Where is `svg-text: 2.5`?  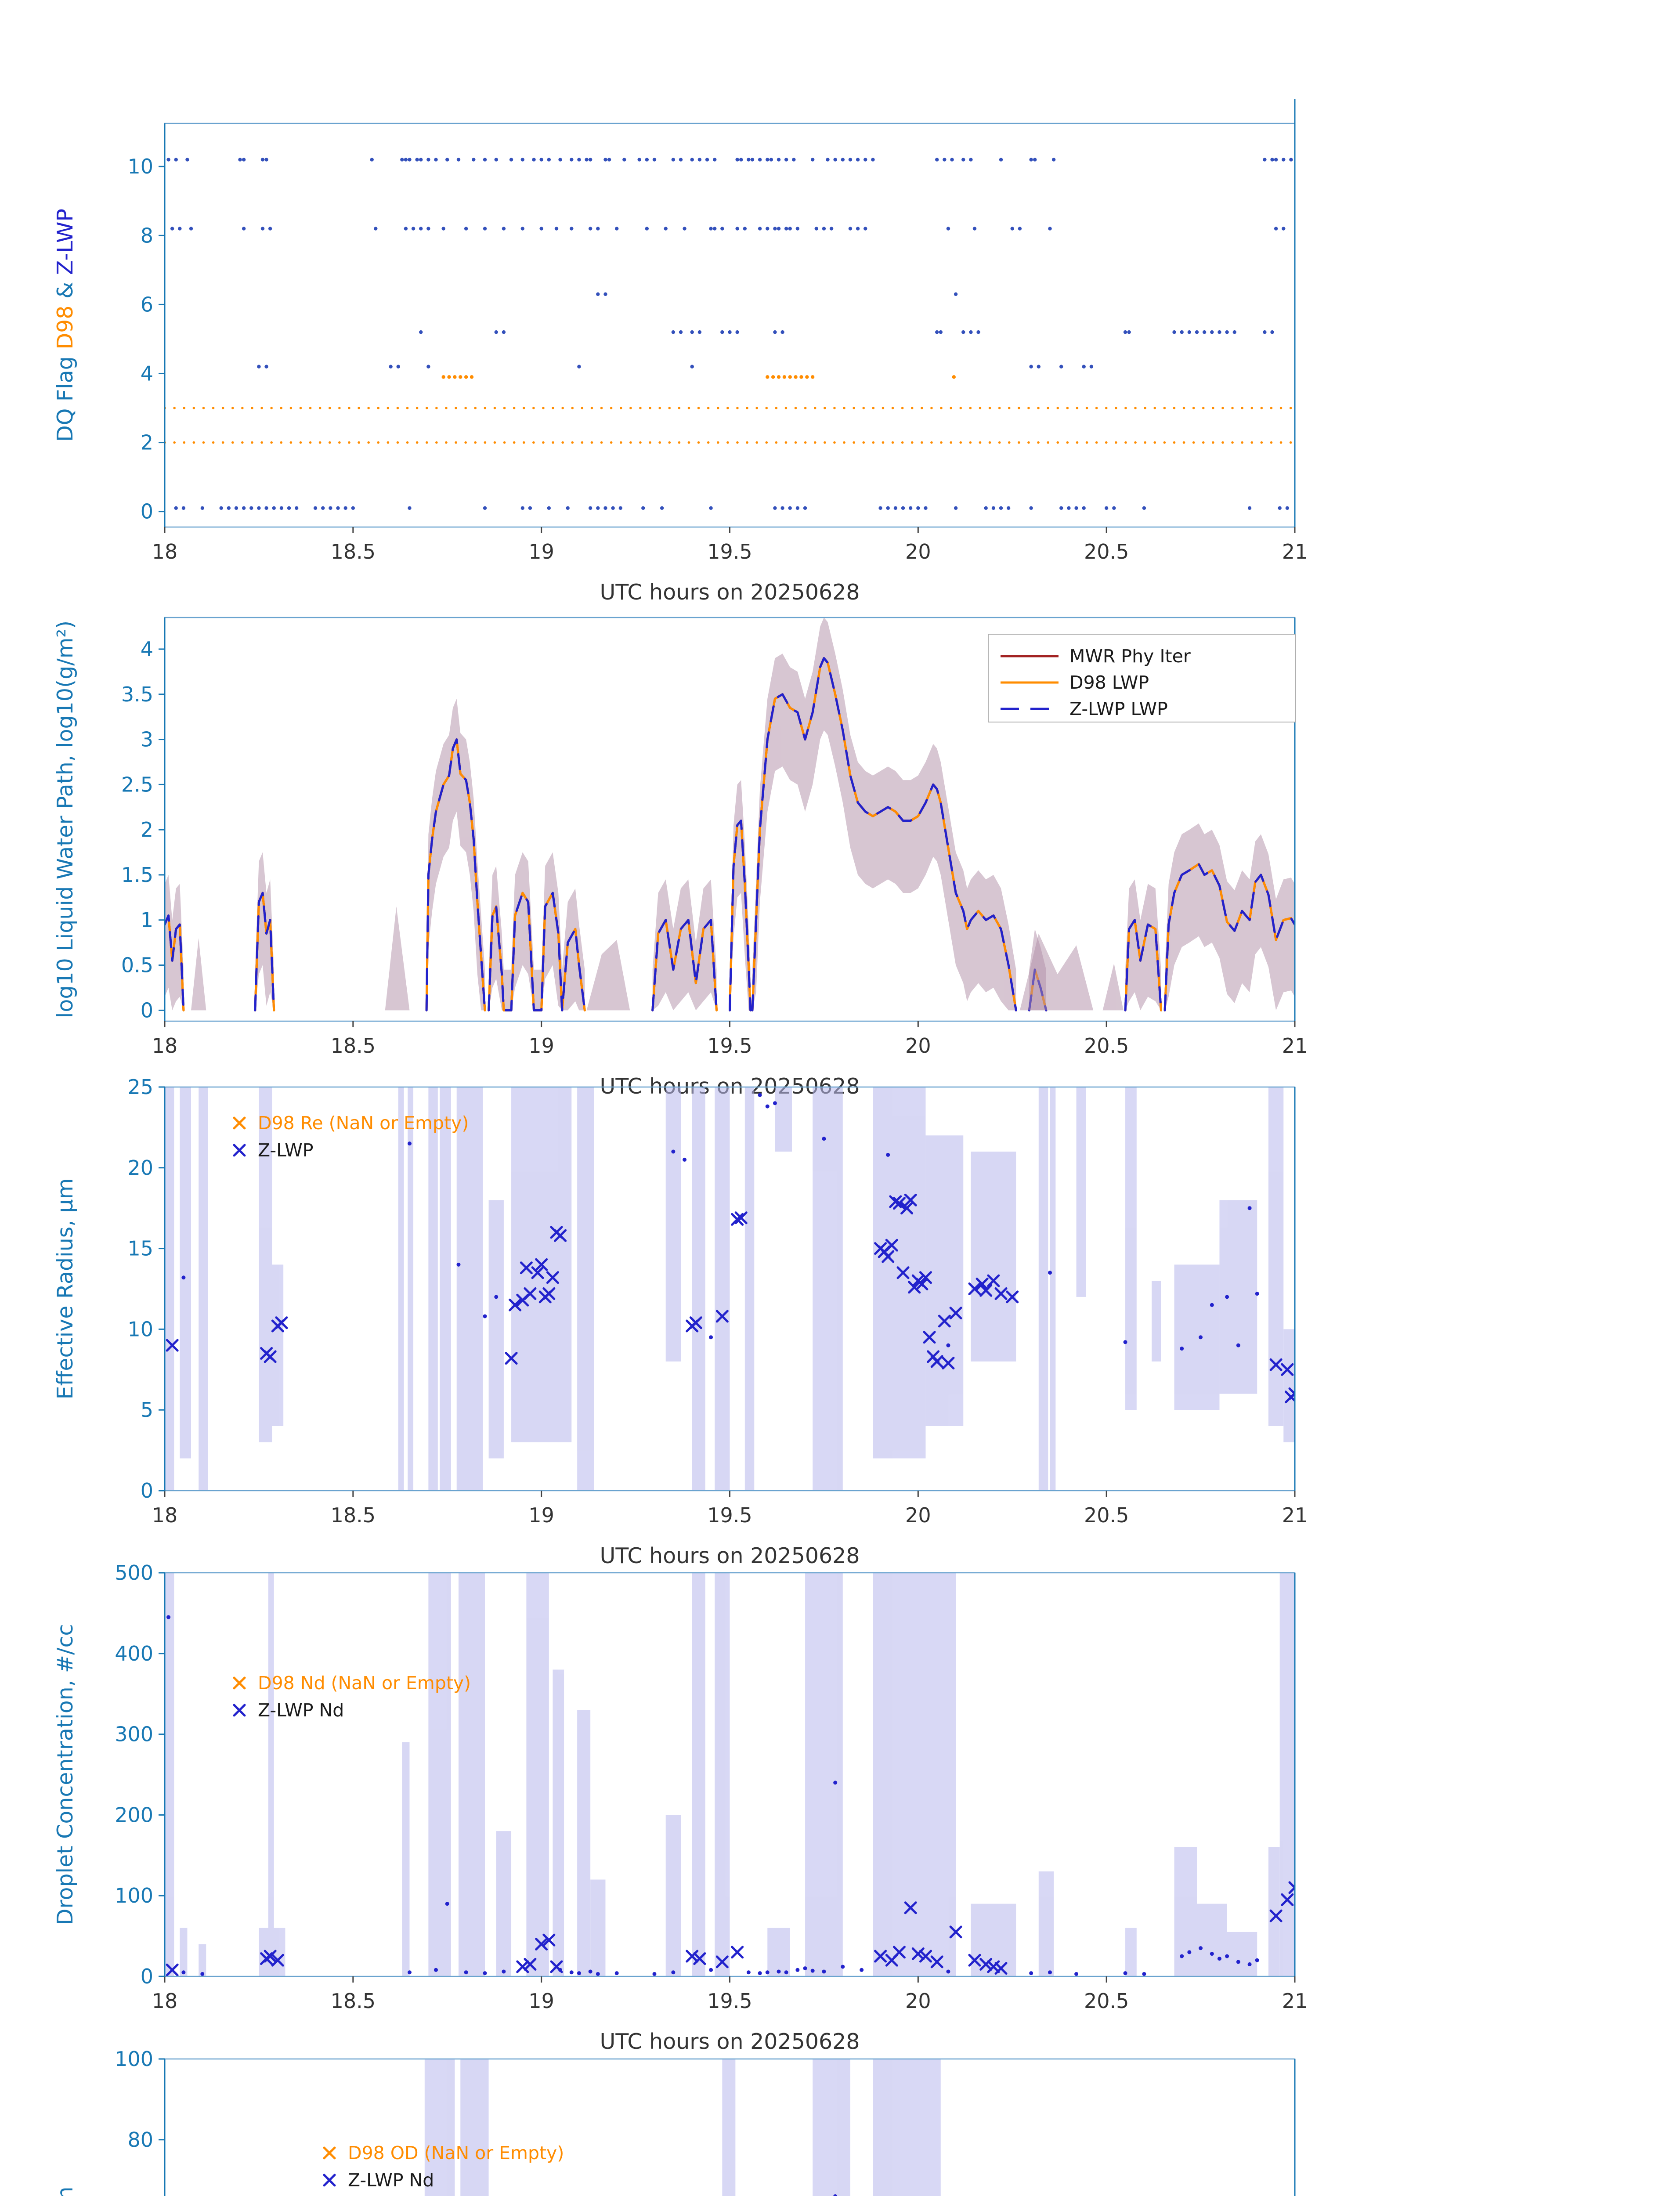
svg-text: 2.5 is located at coordinates (137, 784).